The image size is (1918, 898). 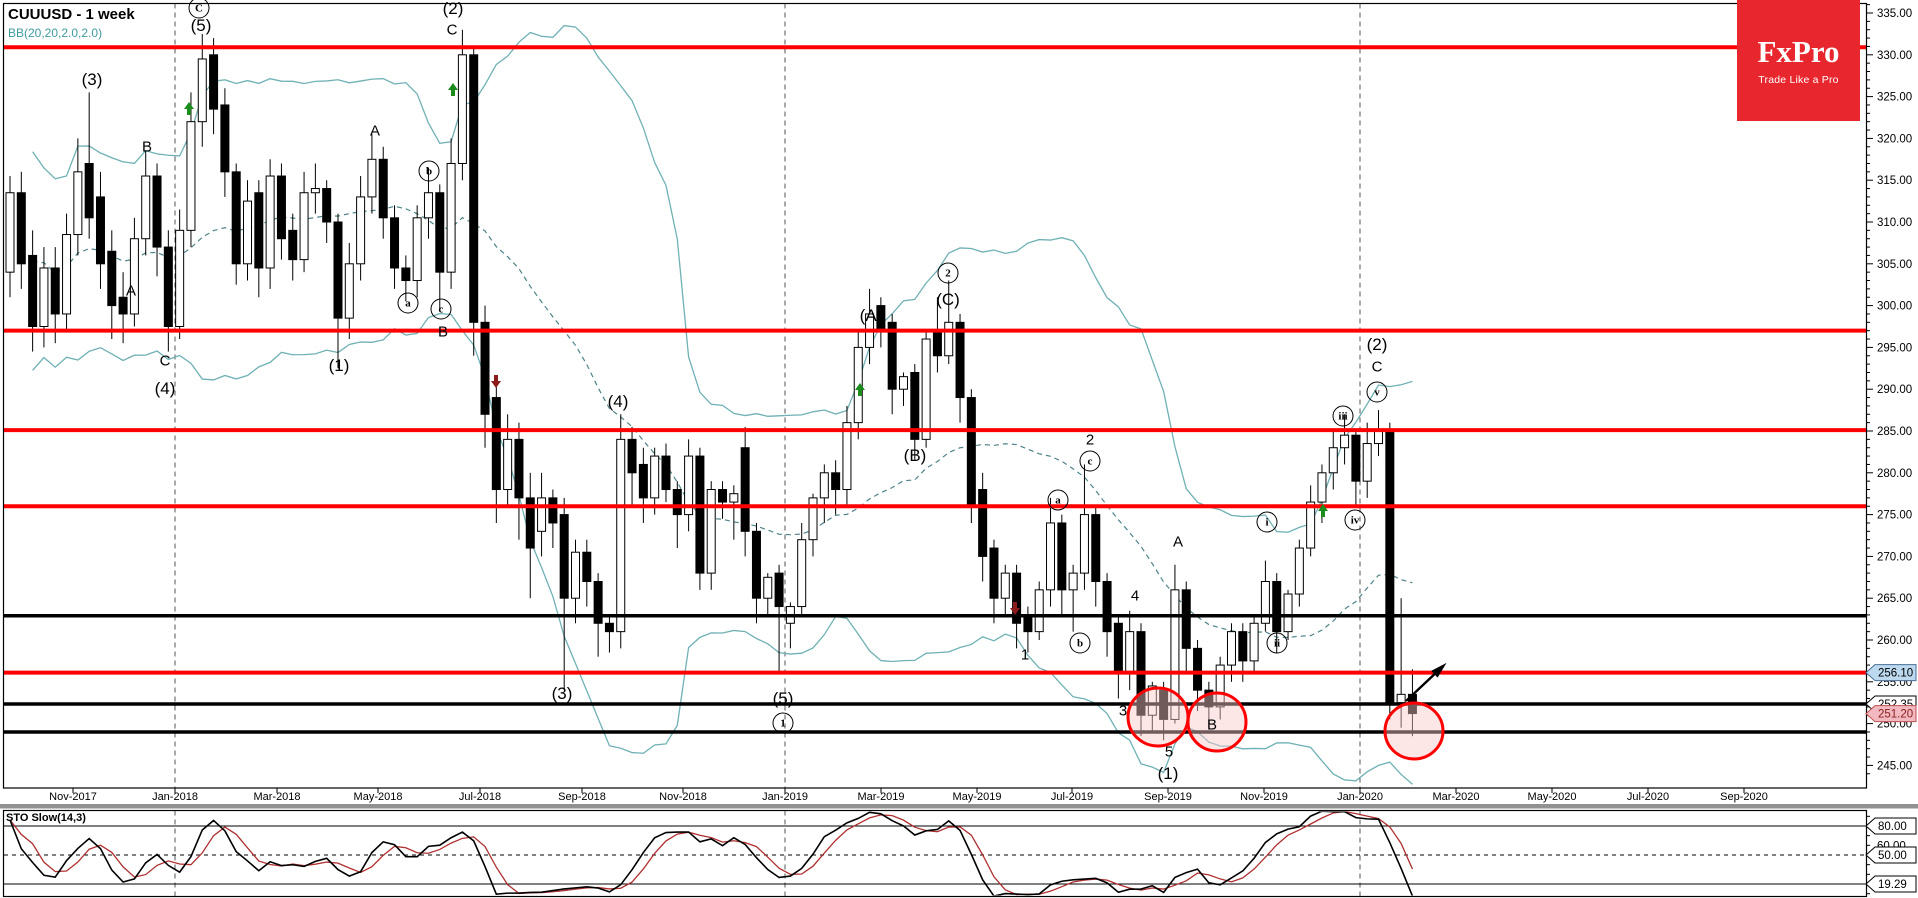 I want to click on wave-label: B, so click(x=443, y=332).